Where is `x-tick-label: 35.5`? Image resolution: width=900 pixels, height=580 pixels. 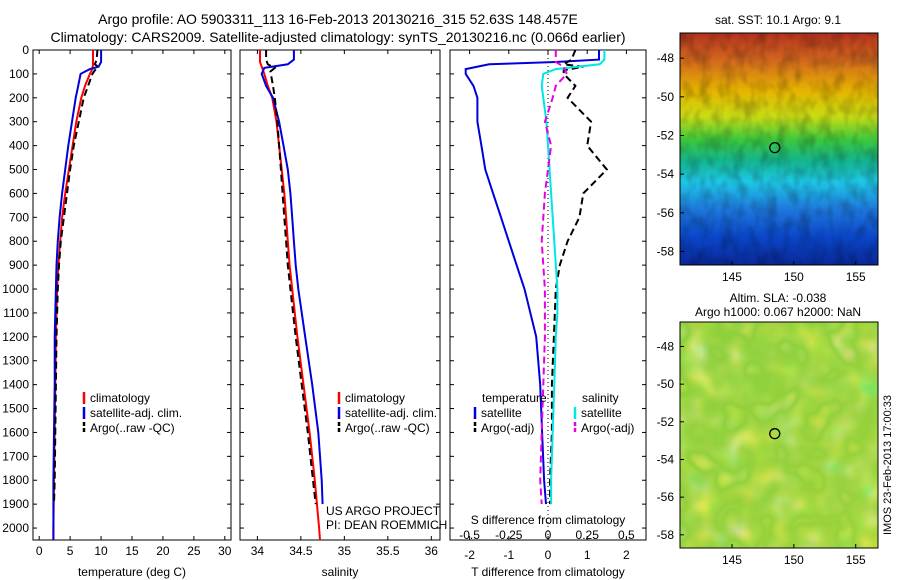
x-tick-label: 35.5 is located at coordinates (388, 551).